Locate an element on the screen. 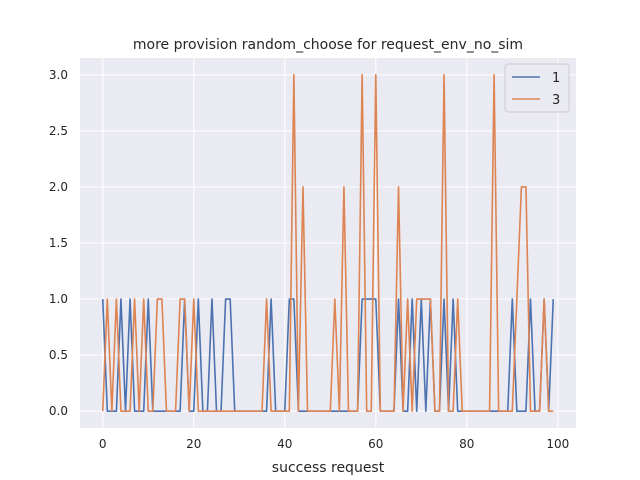 This screenshot has width=640, height=480. y-tick-label: 2.5 is located at coordinates (58, 131).